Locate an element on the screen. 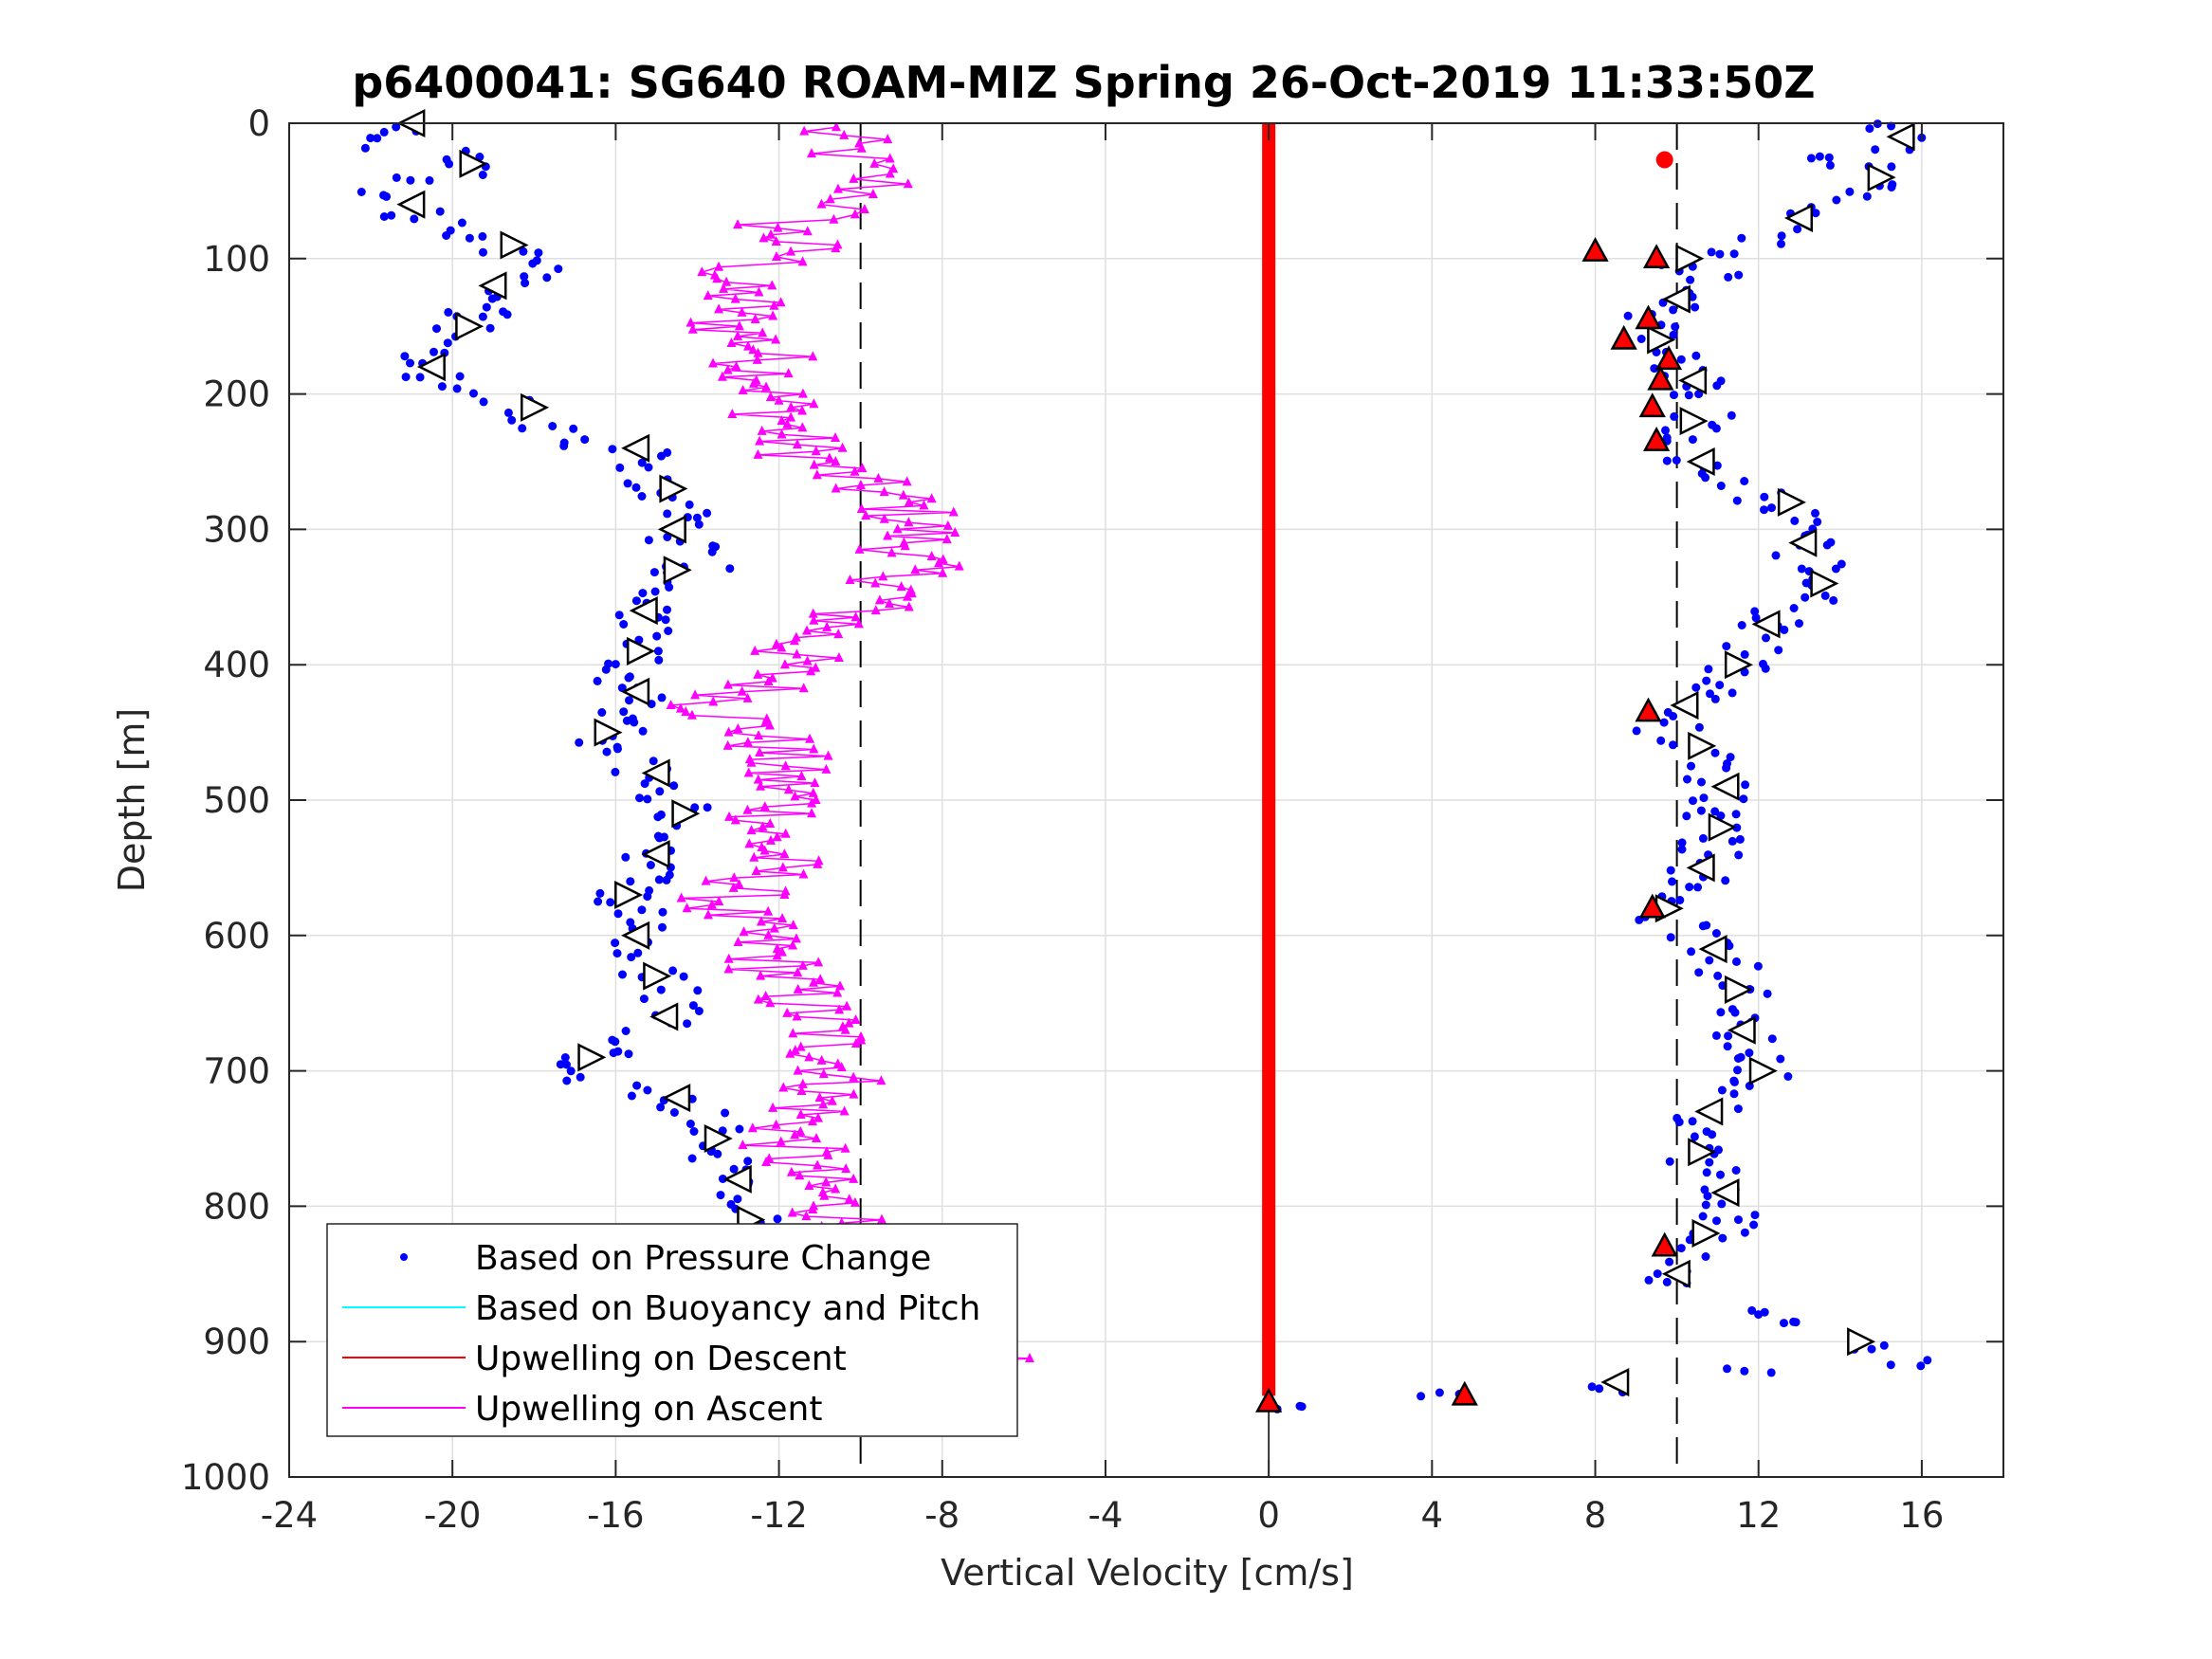 The height and width of the screenshot is (1659, 2212). x-tick-label: 0 is located at coordinates (1268, 1515).